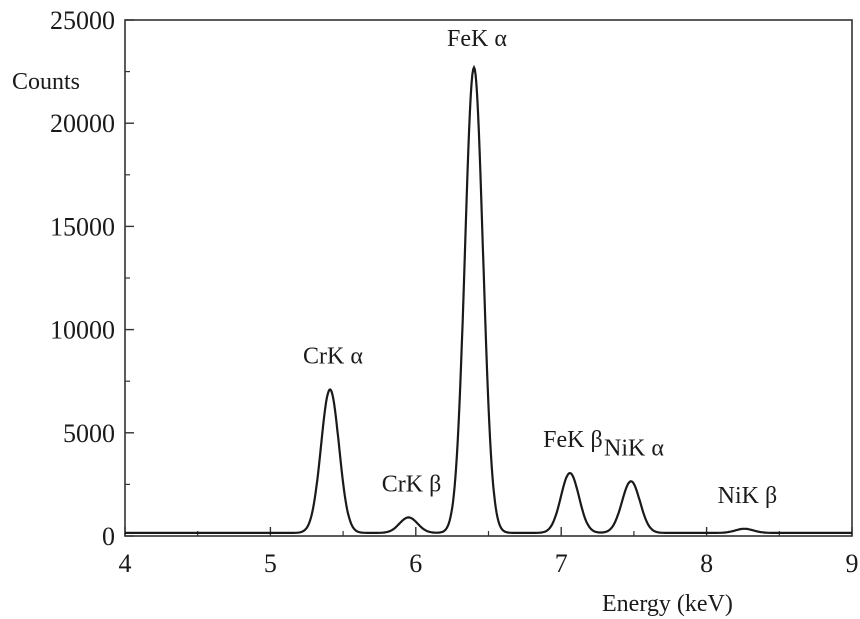 The image size is (860, 619). What do you see at coordinates (108, 536) in the screenshot?
I see `y-tick-label: 0` at bounding box center [108, 536].